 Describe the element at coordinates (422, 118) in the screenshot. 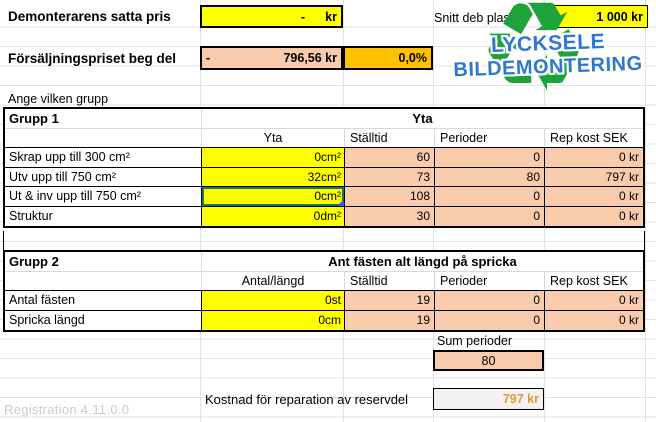

I see `group1-merged-header: Yta` at that location.